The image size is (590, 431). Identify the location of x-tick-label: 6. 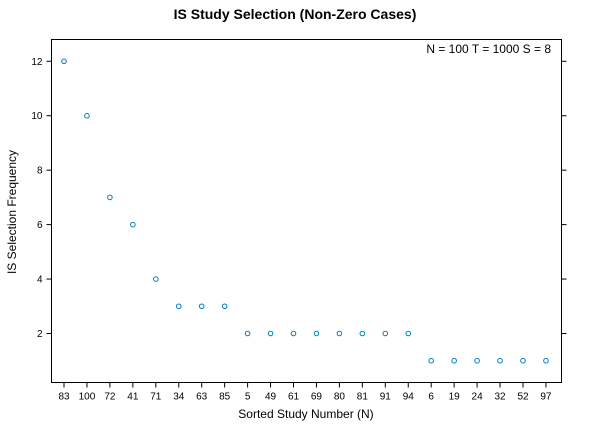
(431, 397).